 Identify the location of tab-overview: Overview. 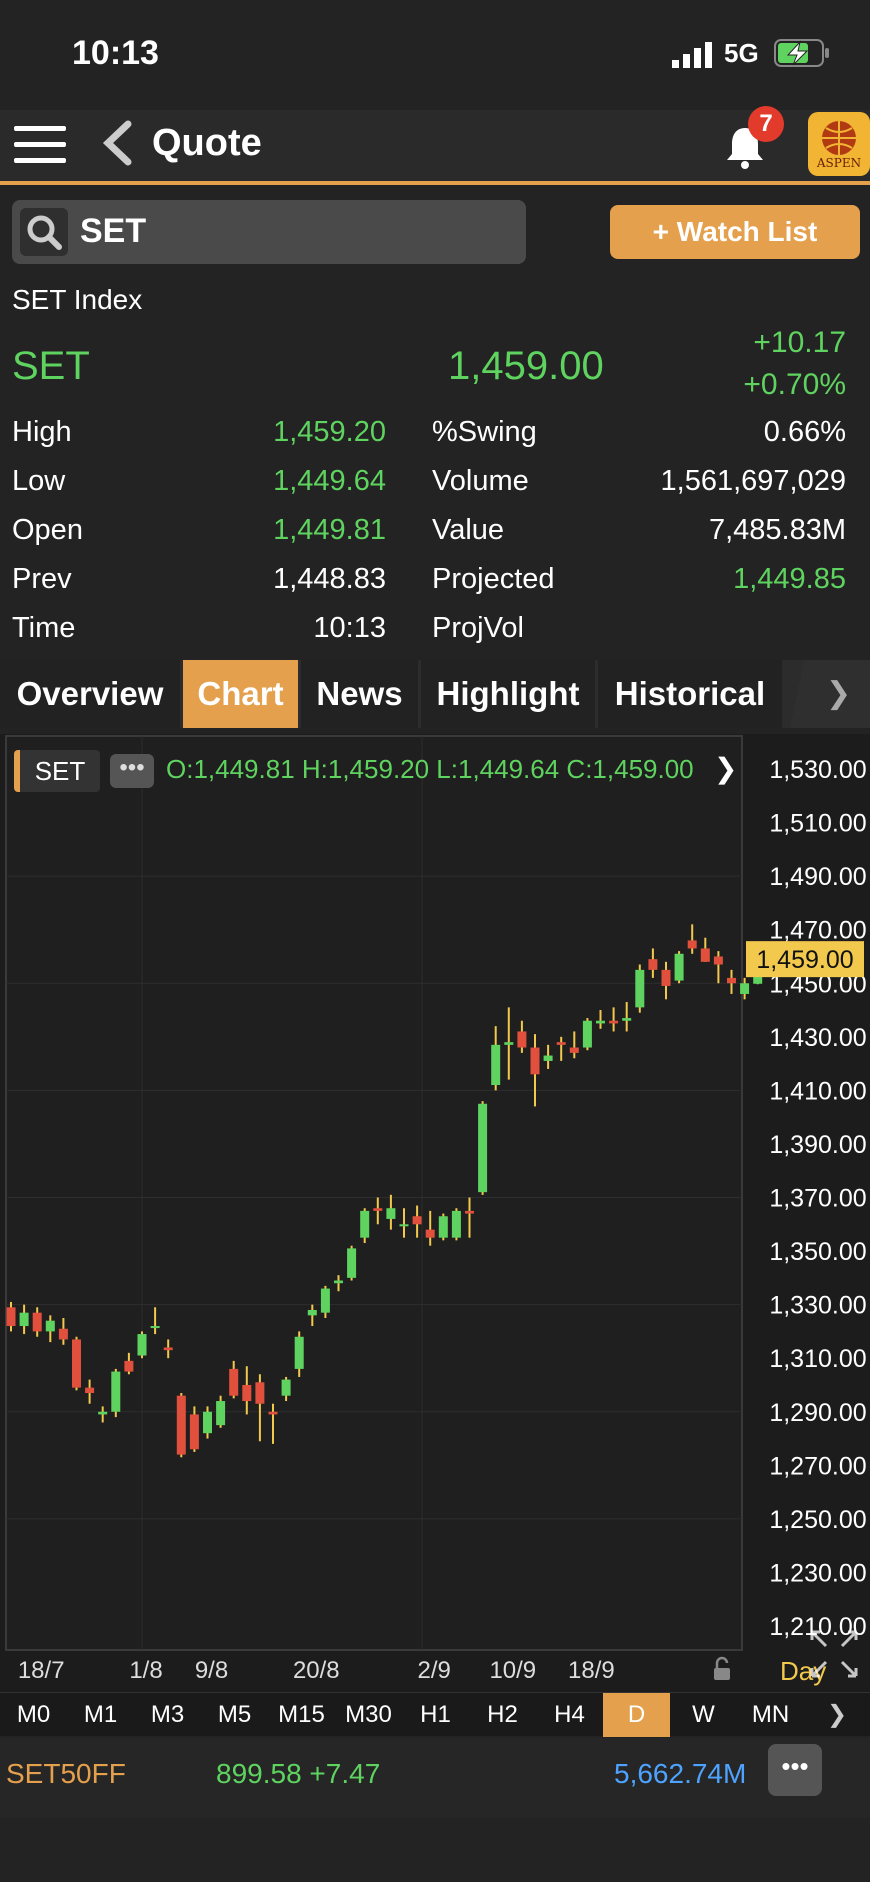
(90, 694).